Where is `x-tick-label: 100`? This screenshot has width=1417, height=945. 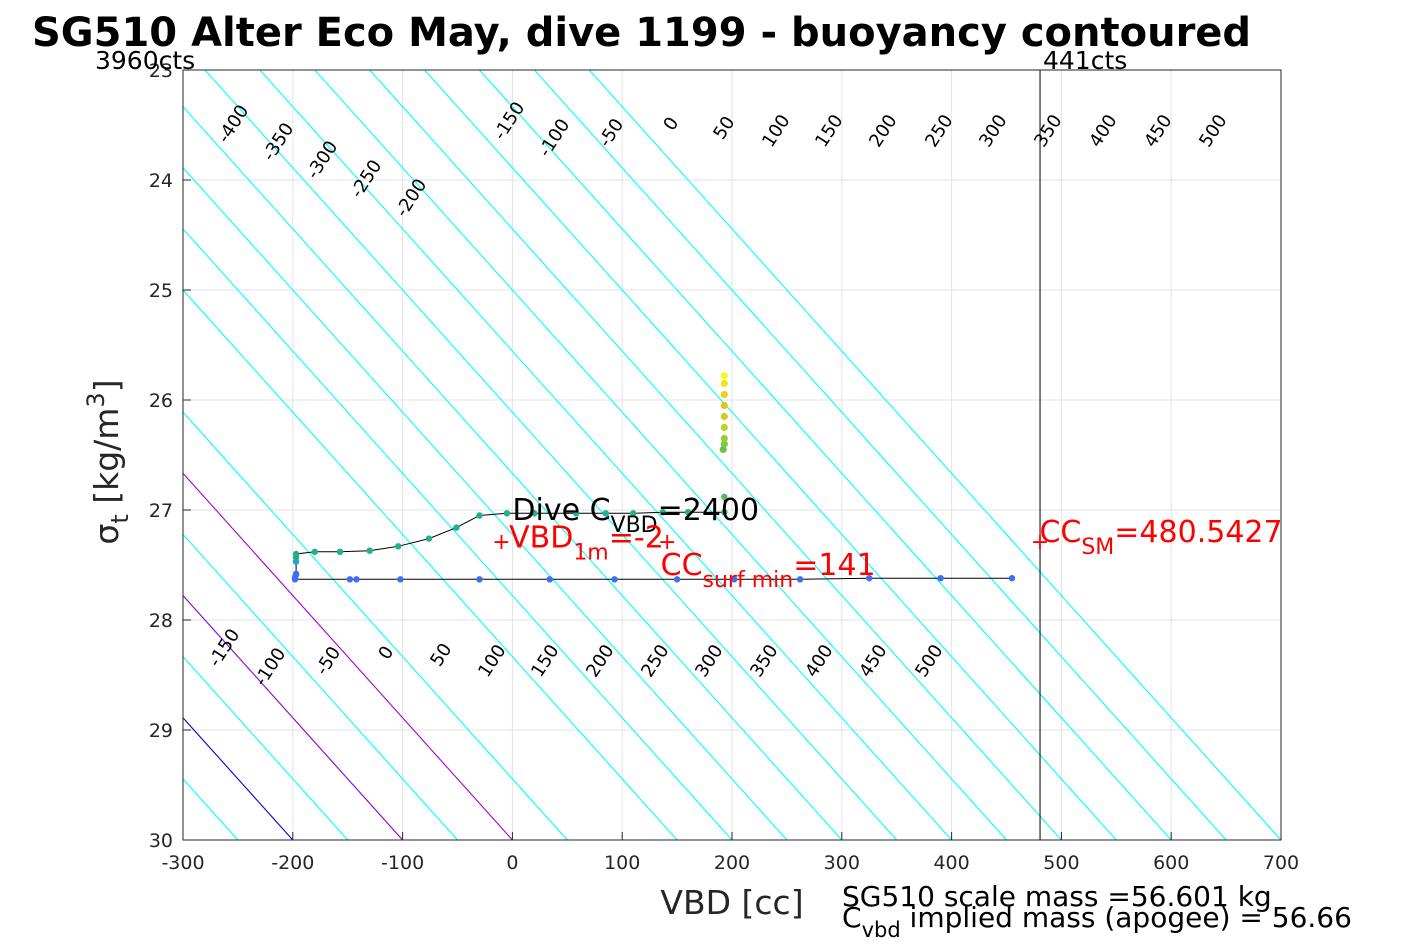
x-tick-label: 100 is located at coordinates (622, 863).